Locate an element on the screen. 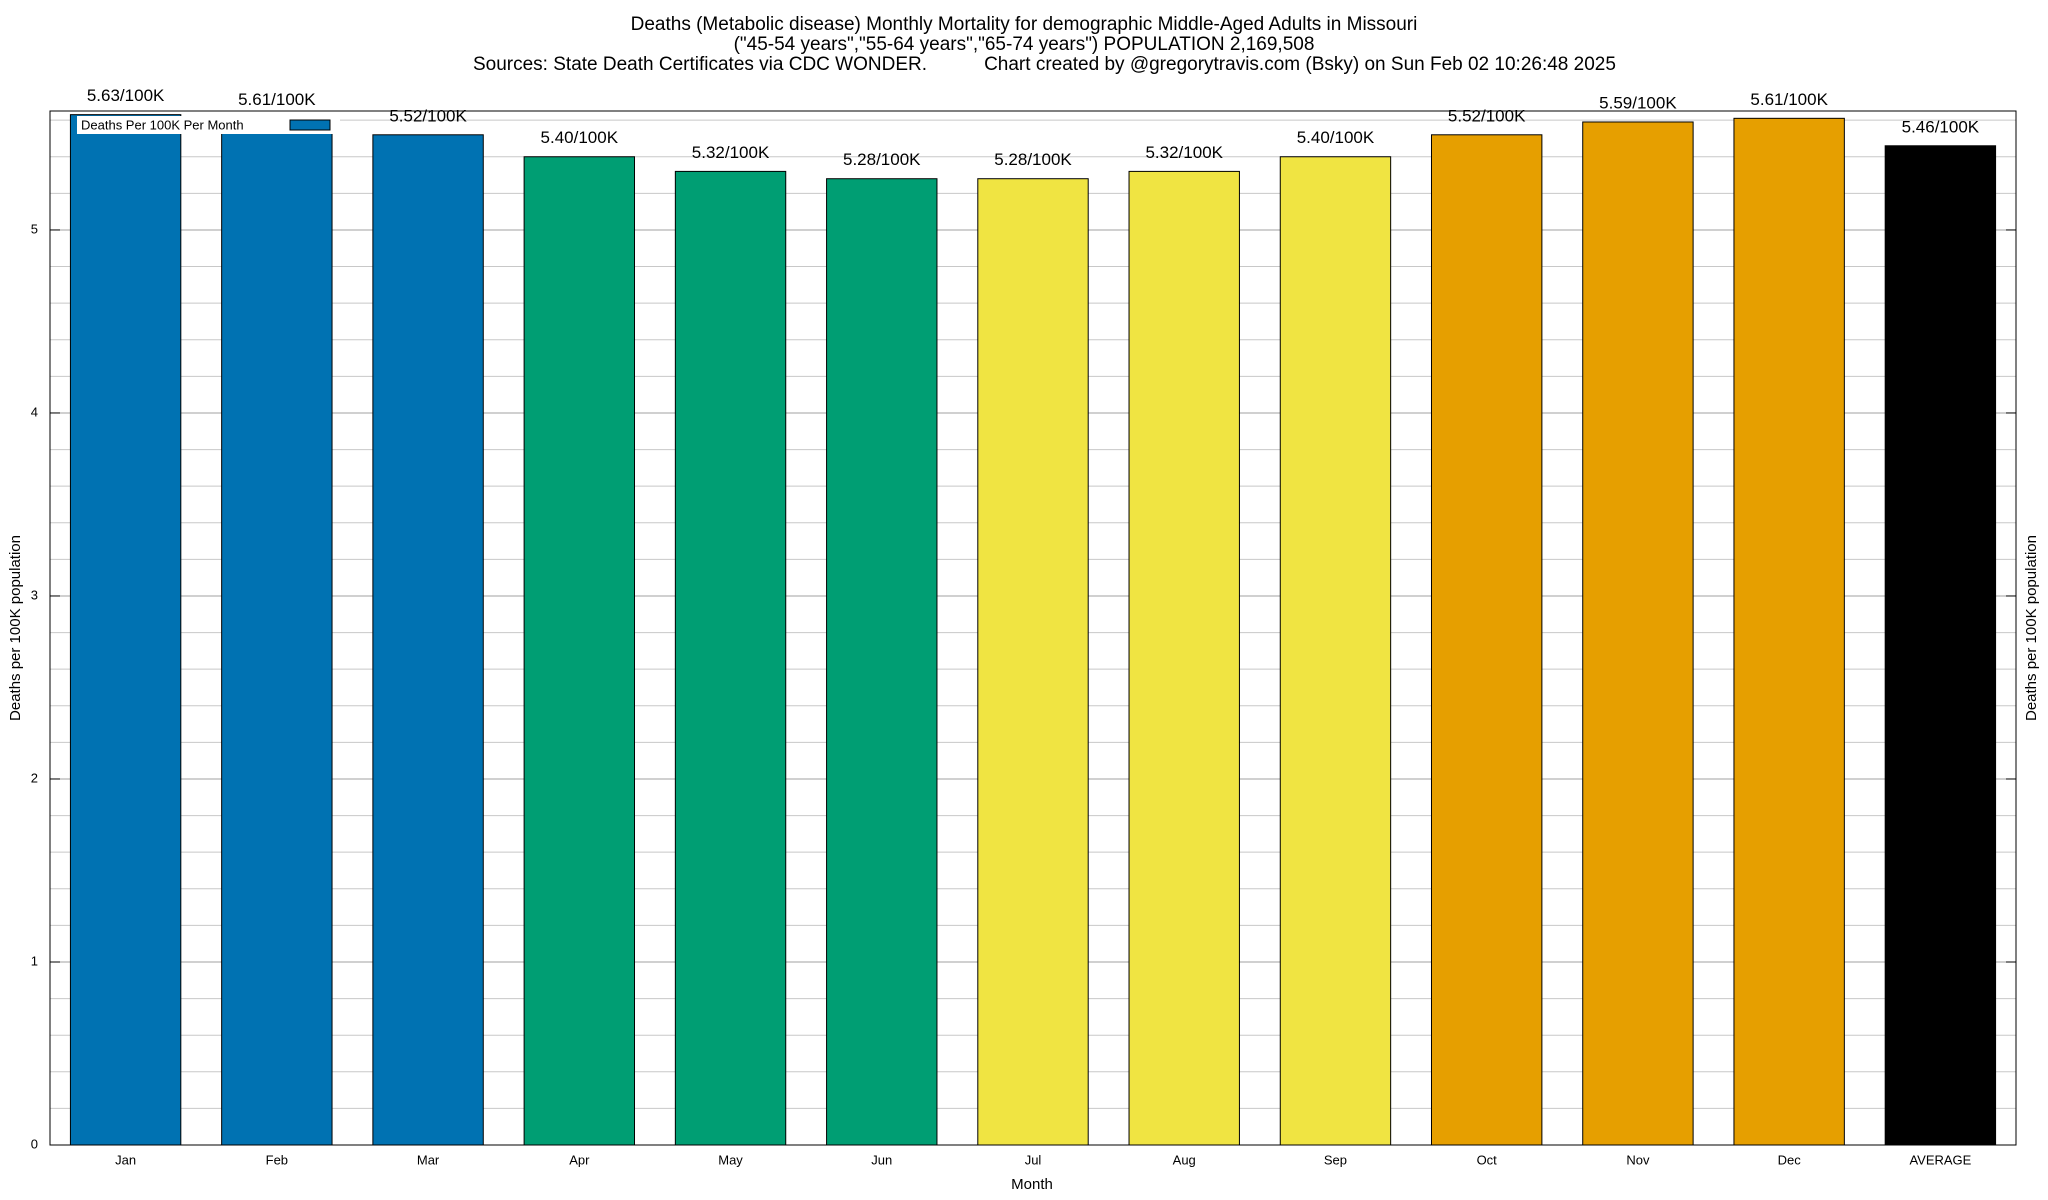 This screenshot has width=2048, height=1200. value-label: 5.46/100K is located at coordinates (1941, 126).